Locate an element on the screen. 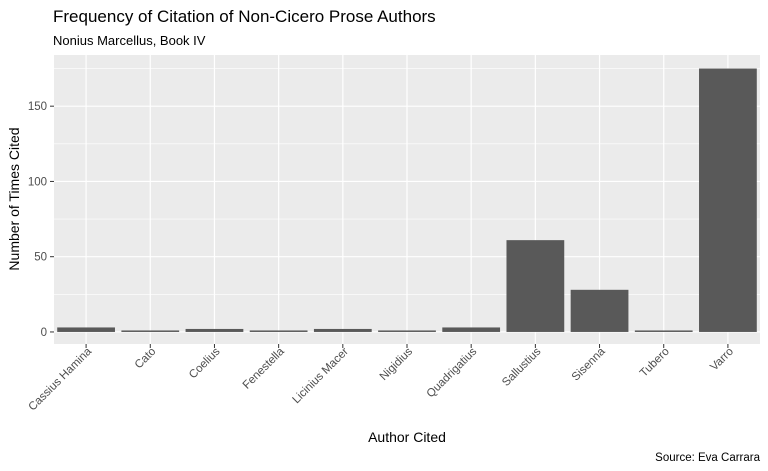 The image size is (768, 471). x-tick-label: Tubero is located at coordinates (655, 363).